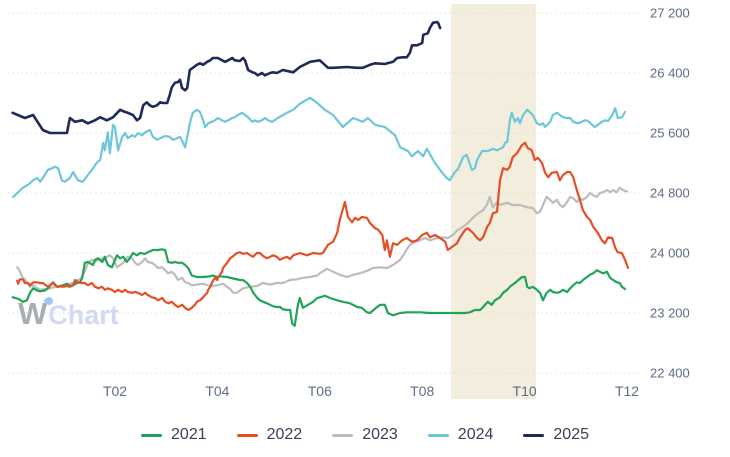 The height and width of the screenshot is (457, 730). Describe the element at coordinates (670, 193) in the screenshot. I see `y-axis-label: 24 800` at that location.